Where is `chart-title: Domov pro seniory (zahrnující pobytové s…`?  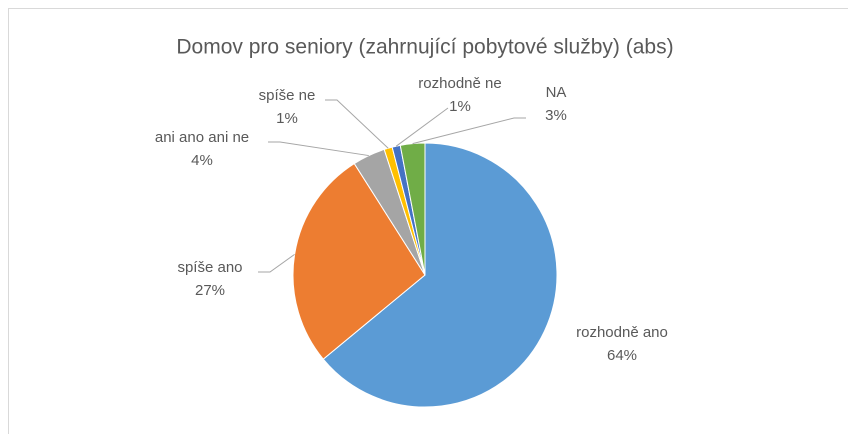
chart-title: Domov pro seniory (zahrnující pobytové s… is located at coordinates (424, 47).